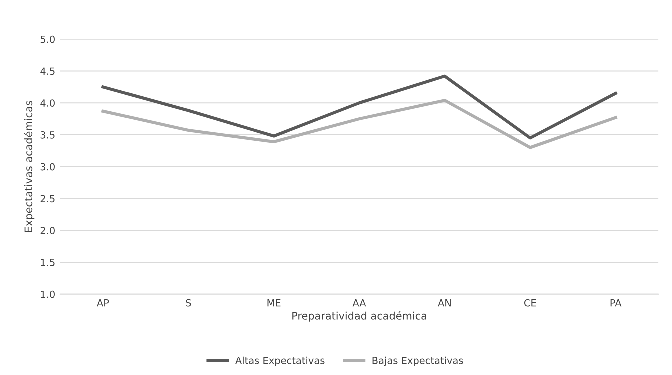 Image resolution: width=672 pixels, height=375 pixels. What do you see at coordinates (29, 166) in the screenshot?
I see `y-axis-title: Expectativas académicas` at bounding box center [29, 166].